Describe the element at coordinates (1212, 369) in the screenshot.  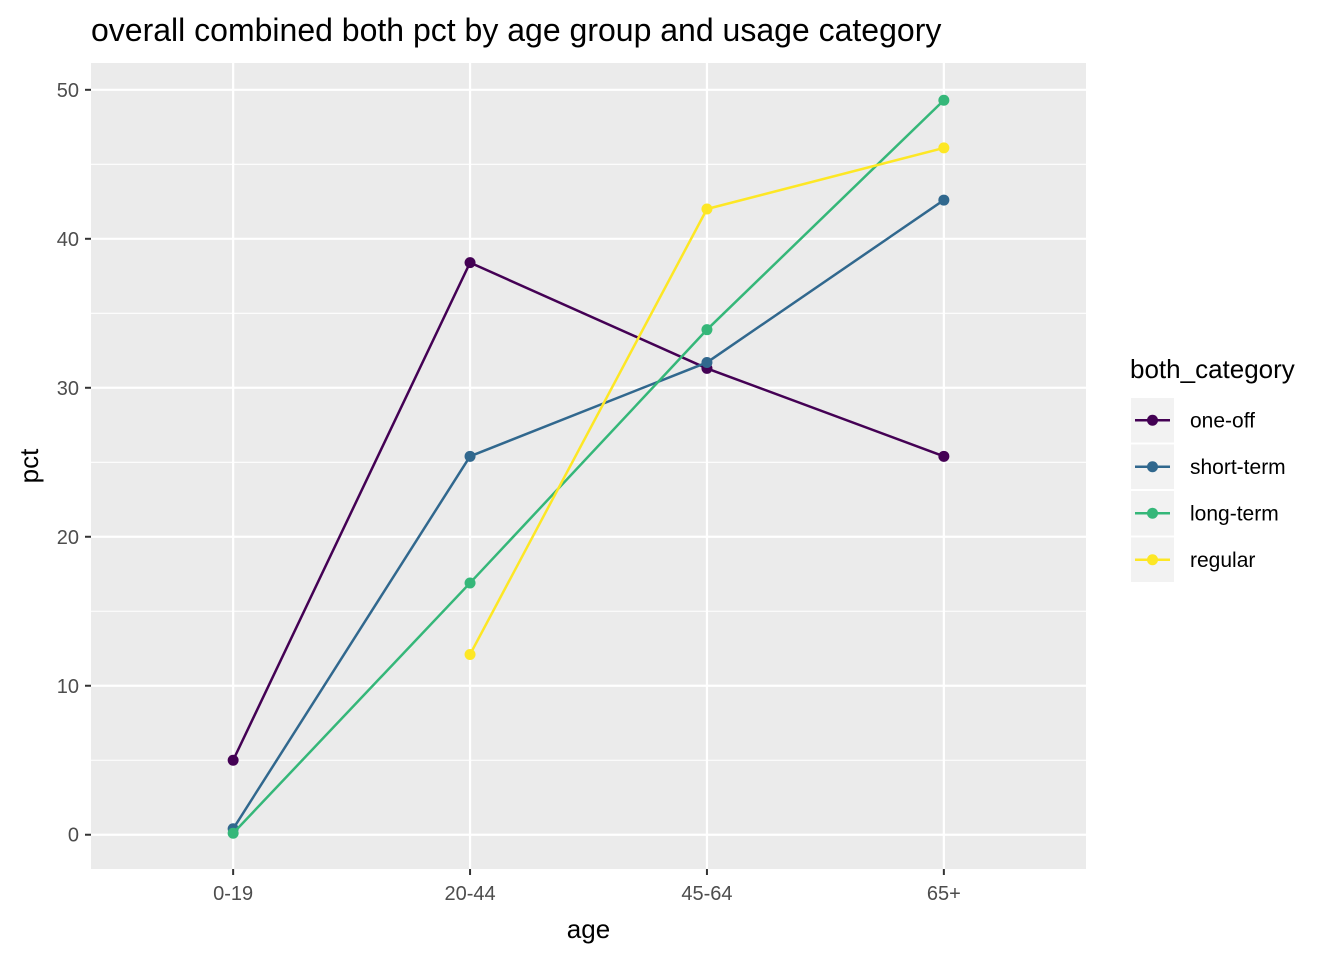
I see `legend-title: both_category` at that location.